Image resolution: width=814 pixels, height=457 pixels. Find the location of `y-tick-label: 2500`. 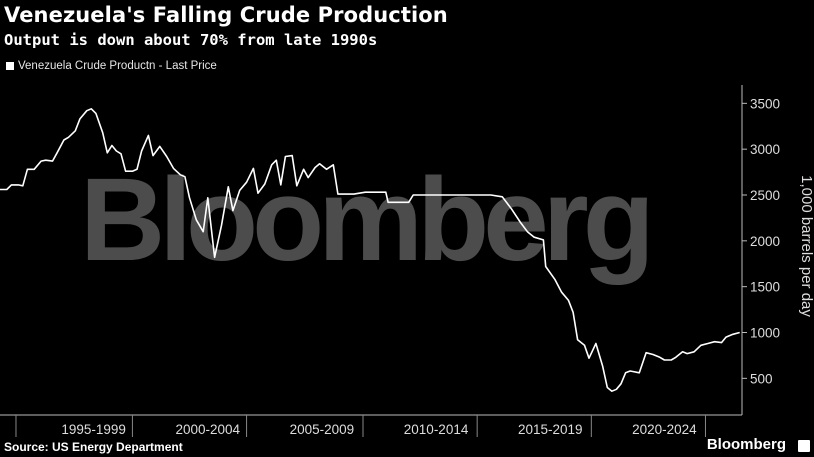

y-tick-label: 2500 is located at coordinates (765, 195).